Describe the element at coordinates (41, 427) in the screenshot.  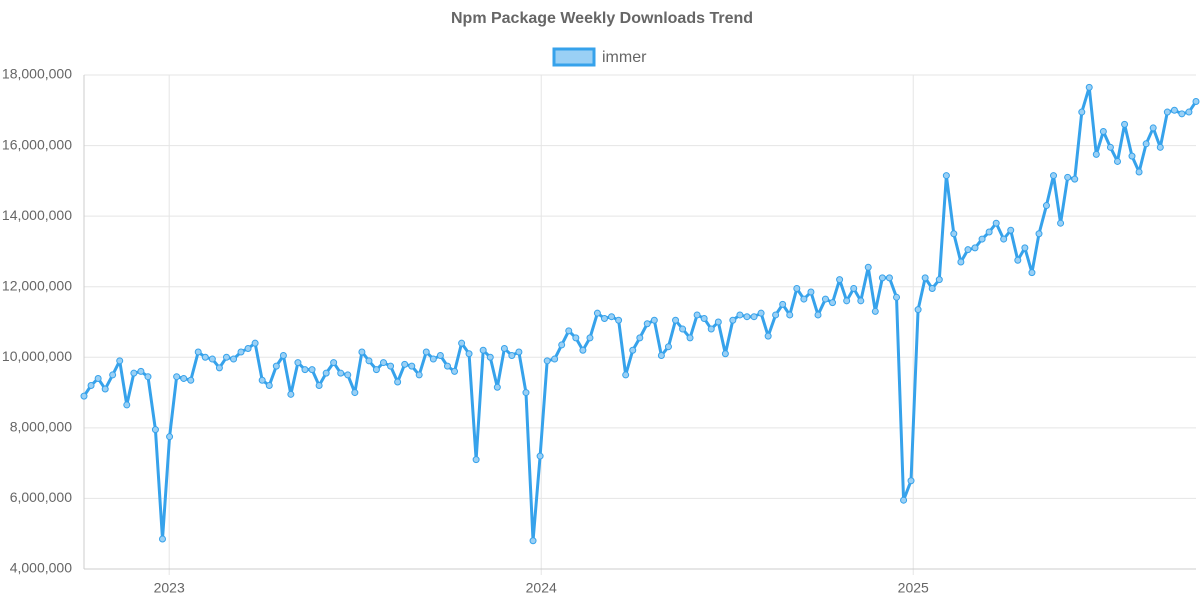
I see `y-tick-label: 8,000,000` at that location.